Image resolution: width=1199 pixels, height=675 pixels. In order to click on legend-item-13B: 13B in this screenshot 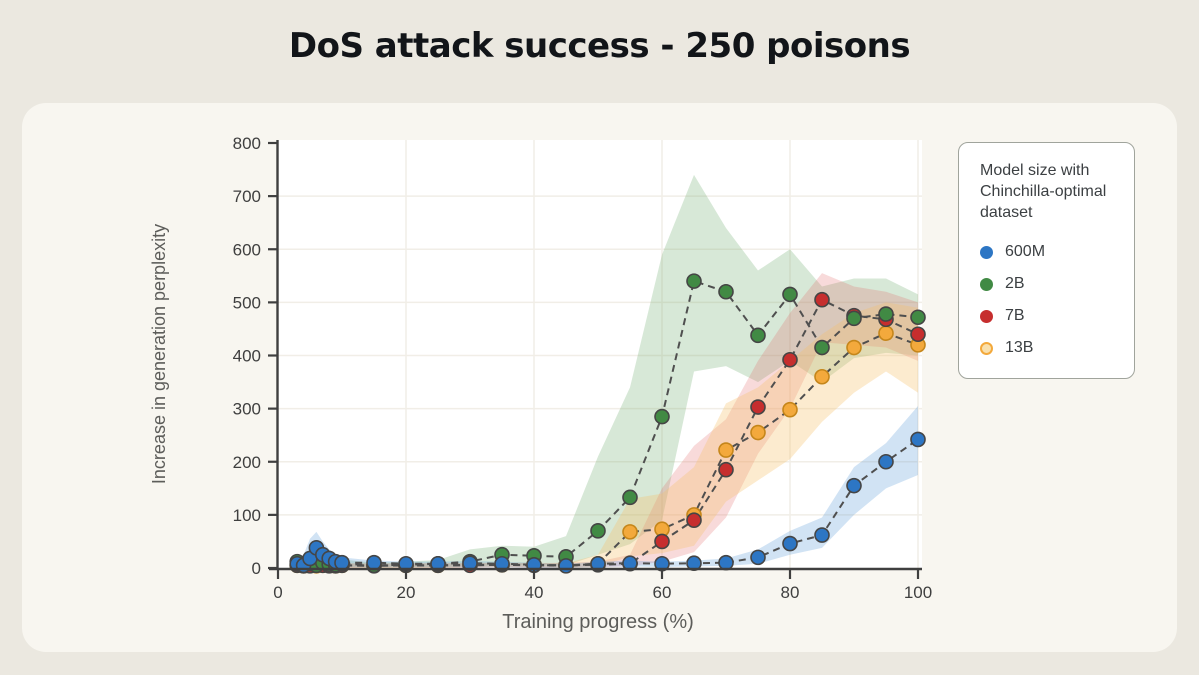, I will do `click(1051, 348)`.